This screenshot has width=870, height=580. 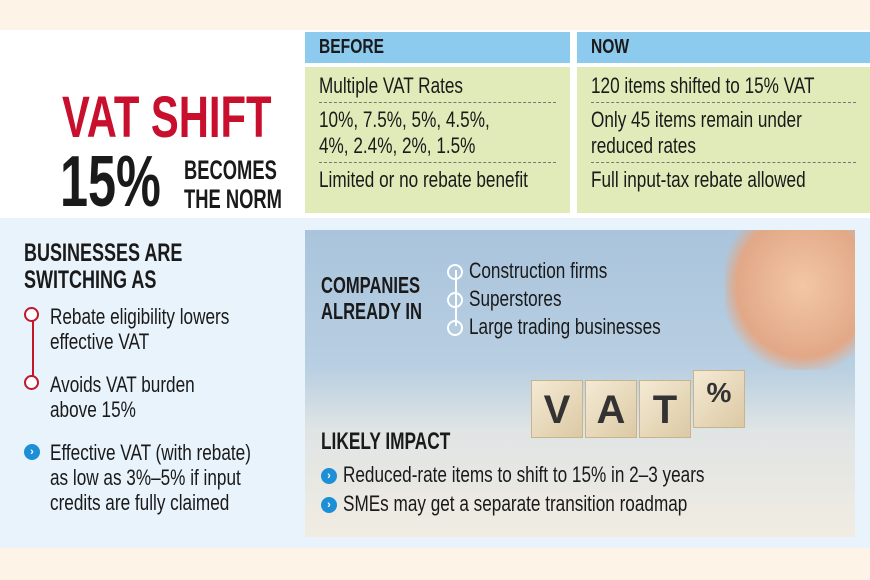 I want to click on switching-item: Avoids VAT burden above 15%, so click(x=130, y=397).